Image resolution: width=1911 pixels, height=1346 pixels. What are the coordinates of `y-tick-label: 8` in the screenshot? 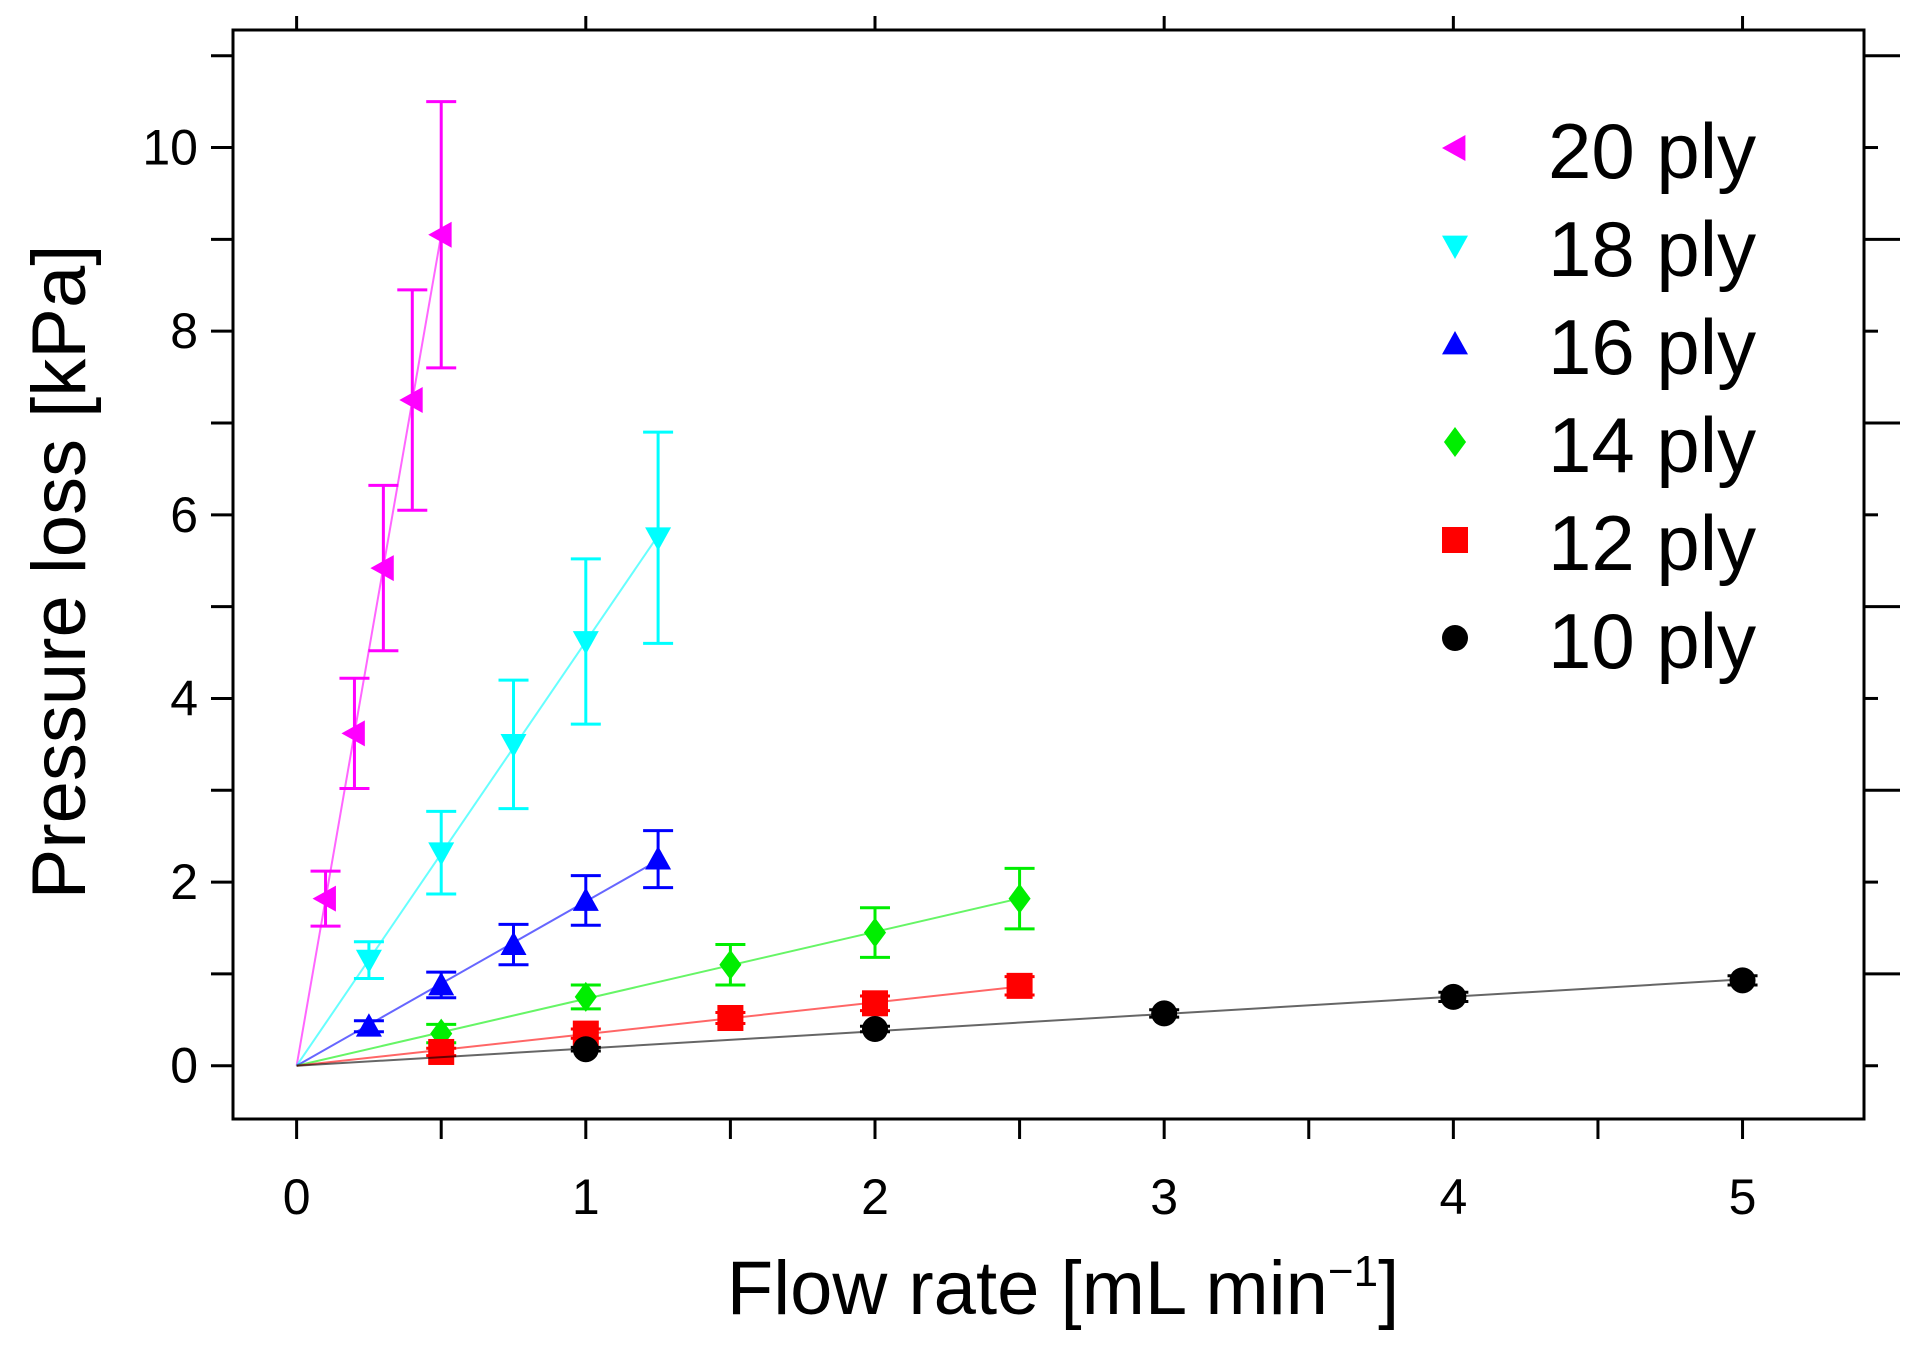 It's located at (184, 331).